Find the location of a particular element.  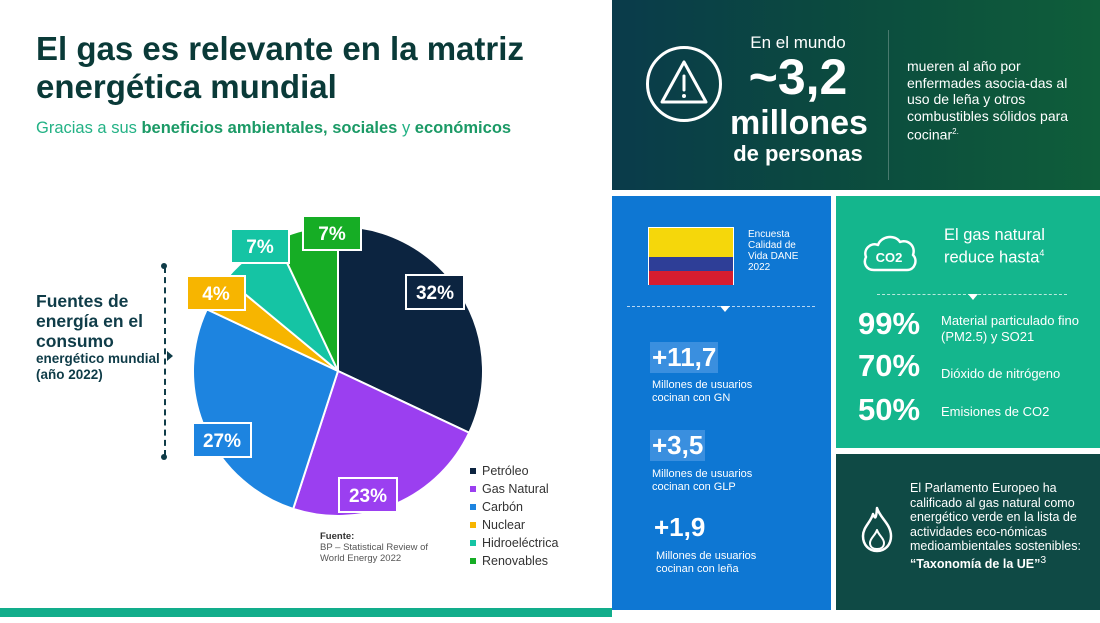

source-line-1: BP – Statistical Review of is located at coordinates (374, 547).